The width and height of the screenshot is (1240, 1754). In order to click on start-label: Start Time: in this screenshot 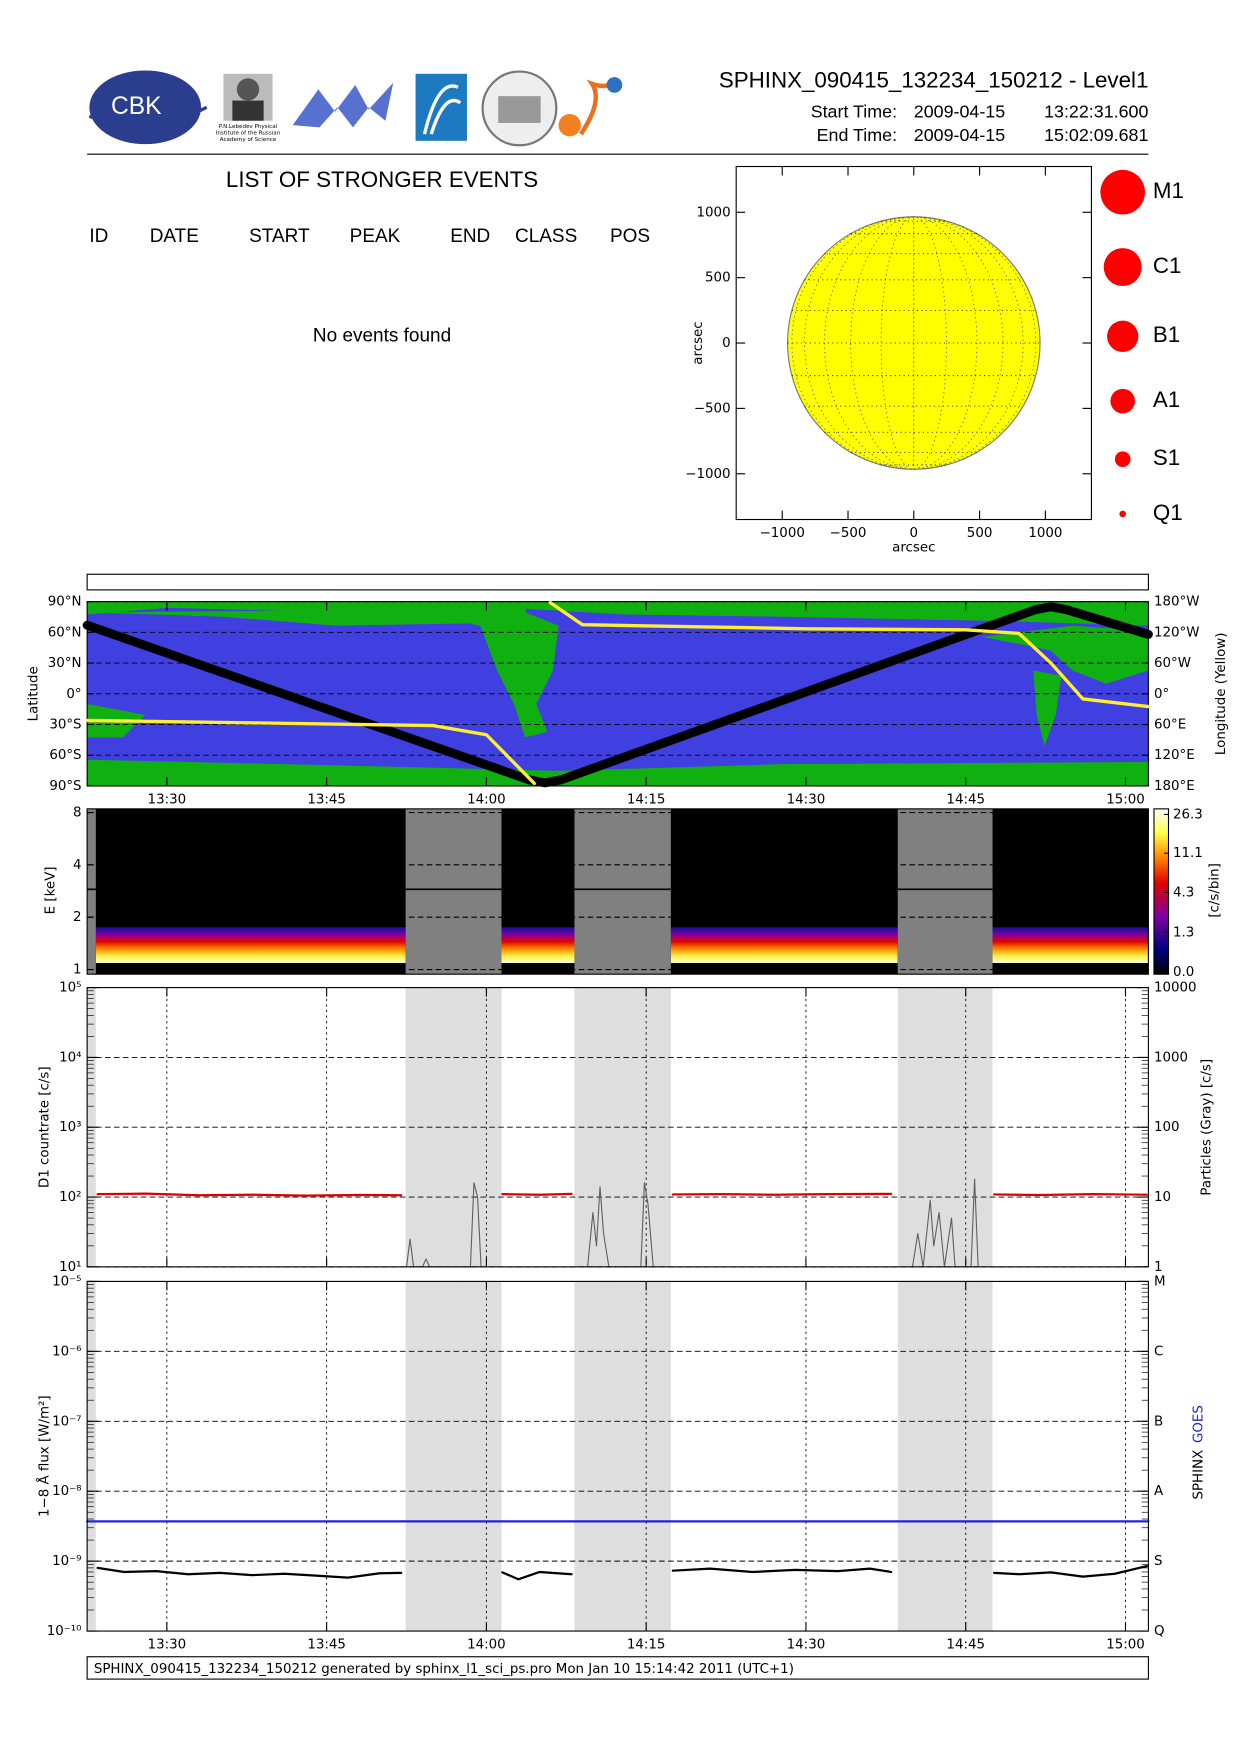, I will do `click(854, 112)`.